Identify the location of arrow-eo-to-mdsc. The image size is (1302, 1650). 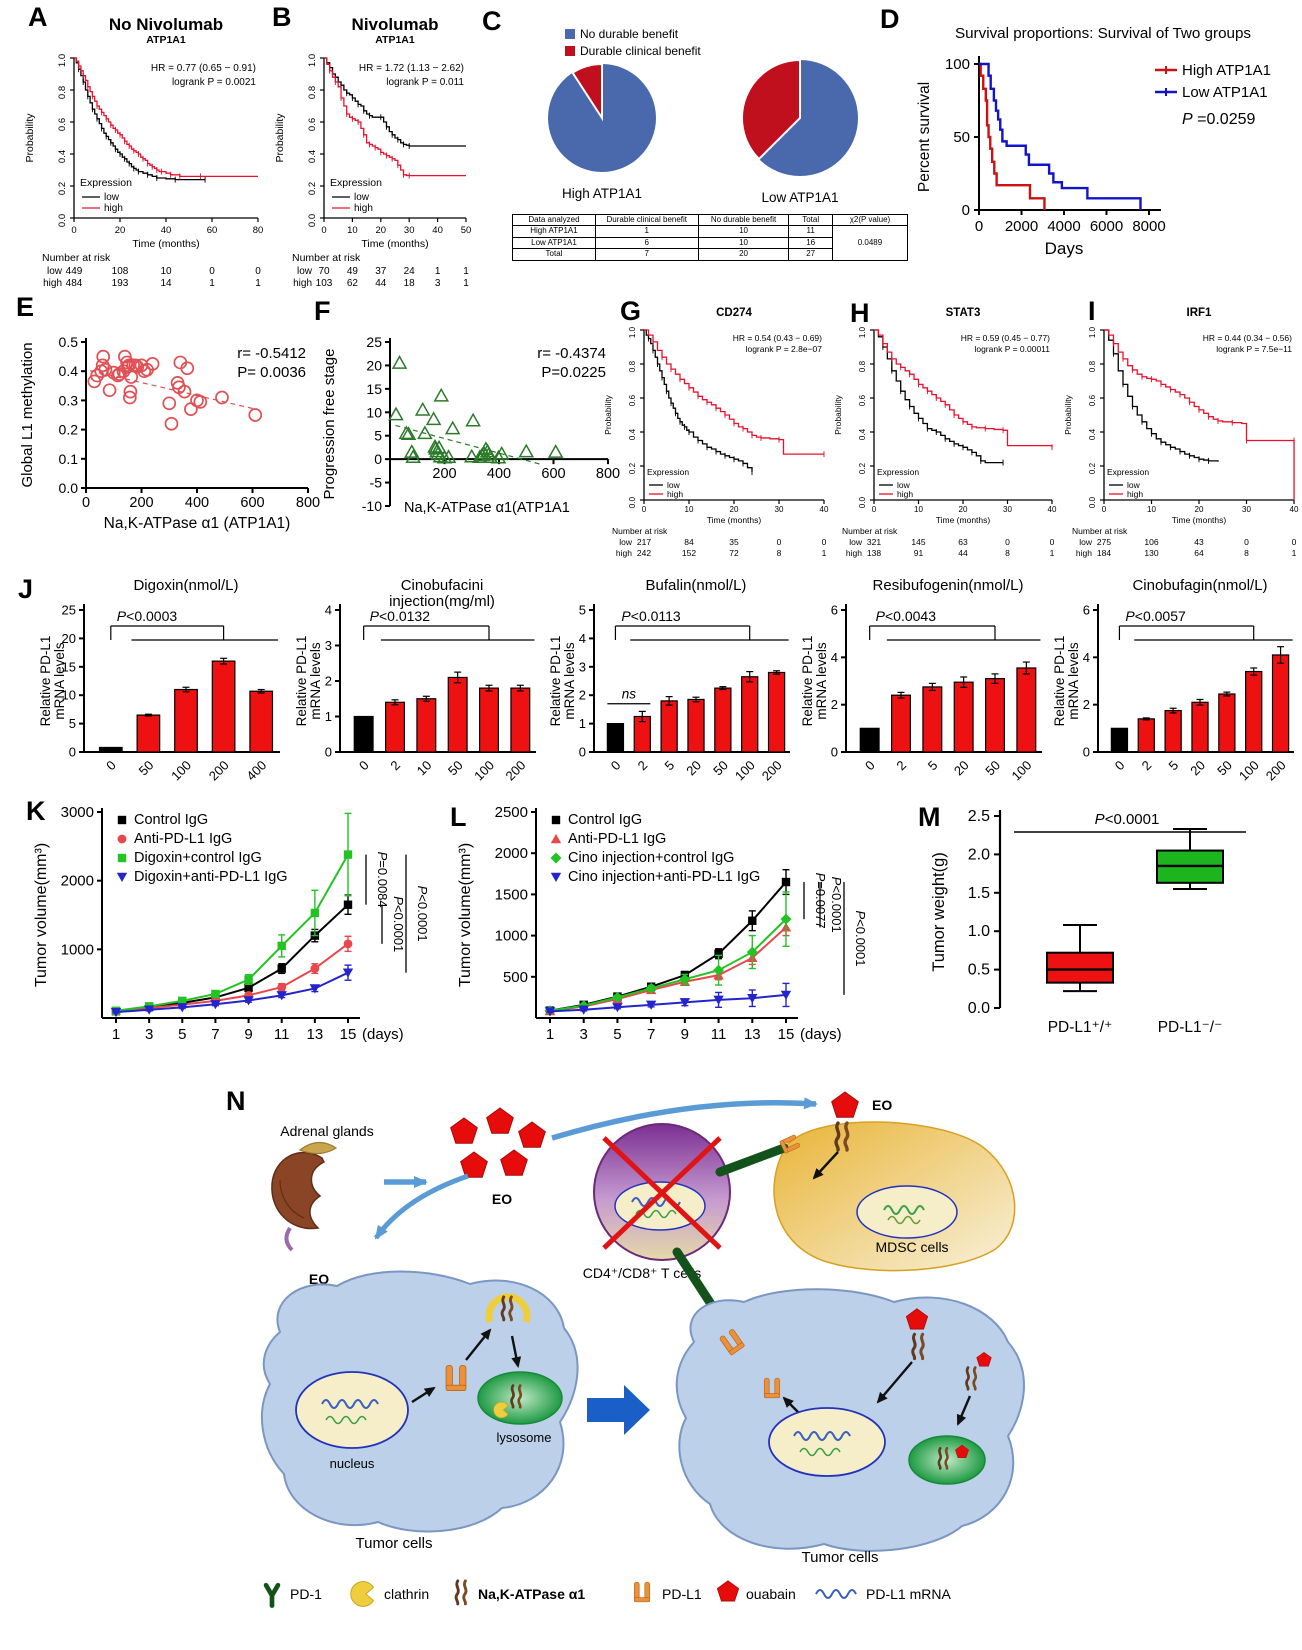
(684, 1119).